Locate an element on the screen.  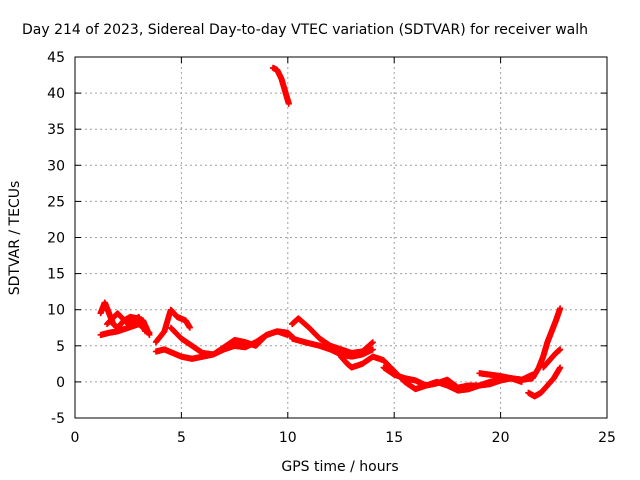
y-tick-label: 10 is located at coordinates (56, 311).